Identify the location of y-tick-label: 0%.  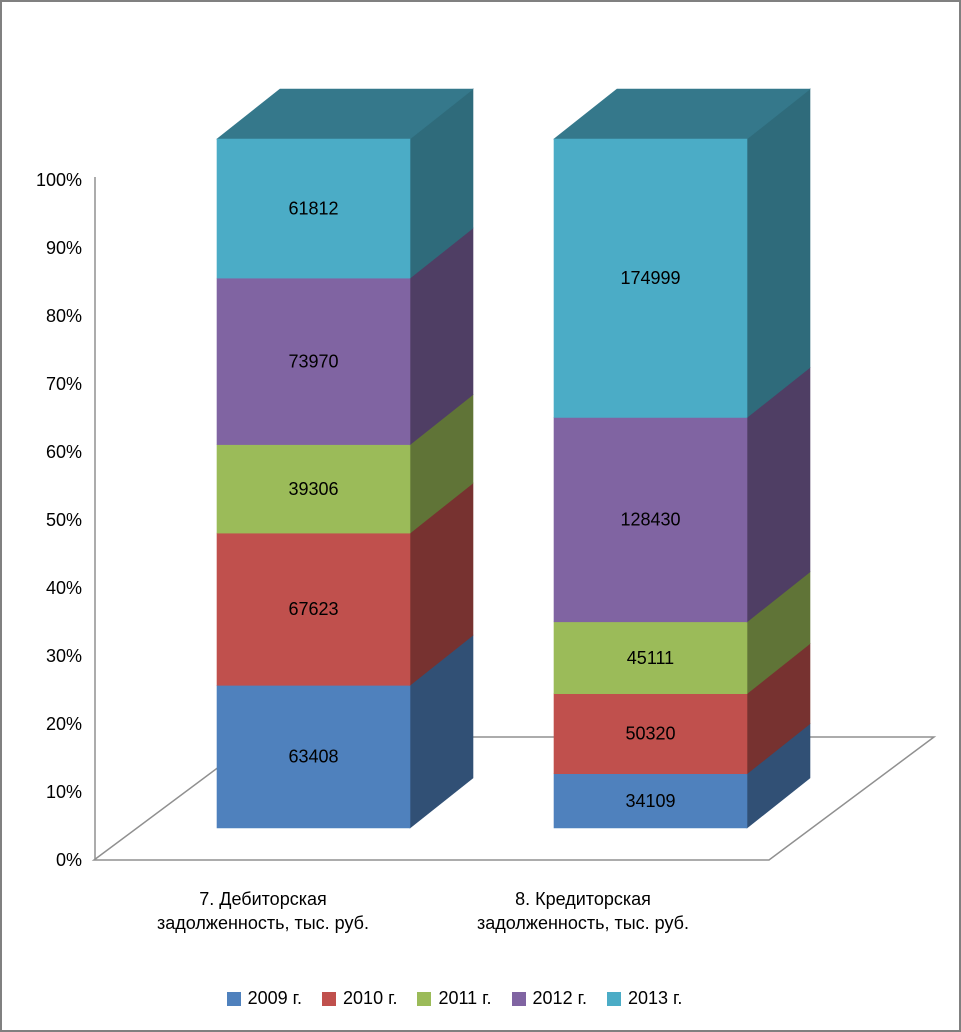
(69, 860).